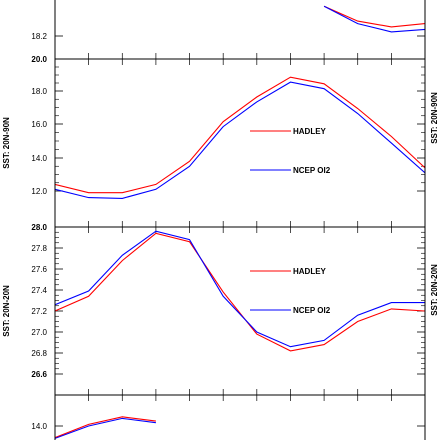  I want to click on y-tick-label: 12.0, so click(39, 191).